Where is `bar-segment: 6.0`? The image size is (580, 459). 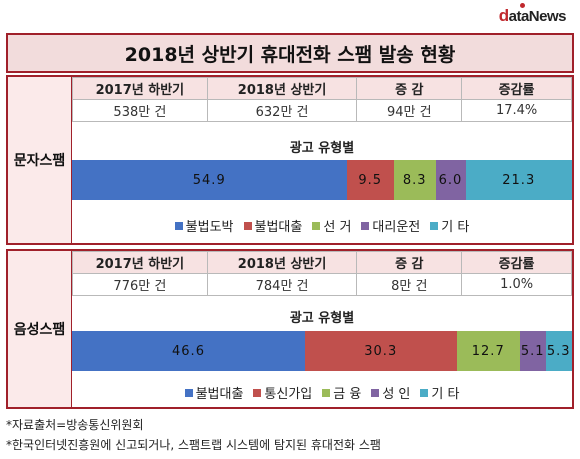
bar-segment: 6.0 is located at coordinates (450, 180).